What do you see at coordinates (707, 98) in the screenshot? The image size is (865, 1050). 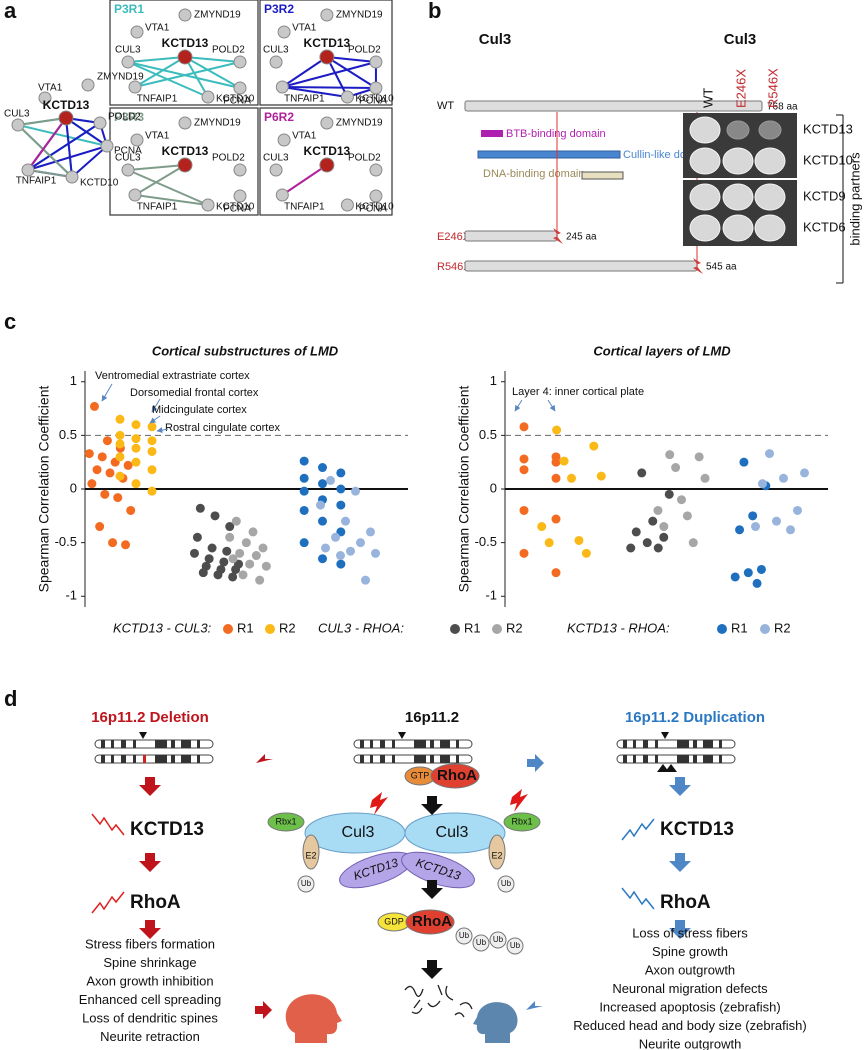 I see `column-label: WT` at bounding box center [707, 98].